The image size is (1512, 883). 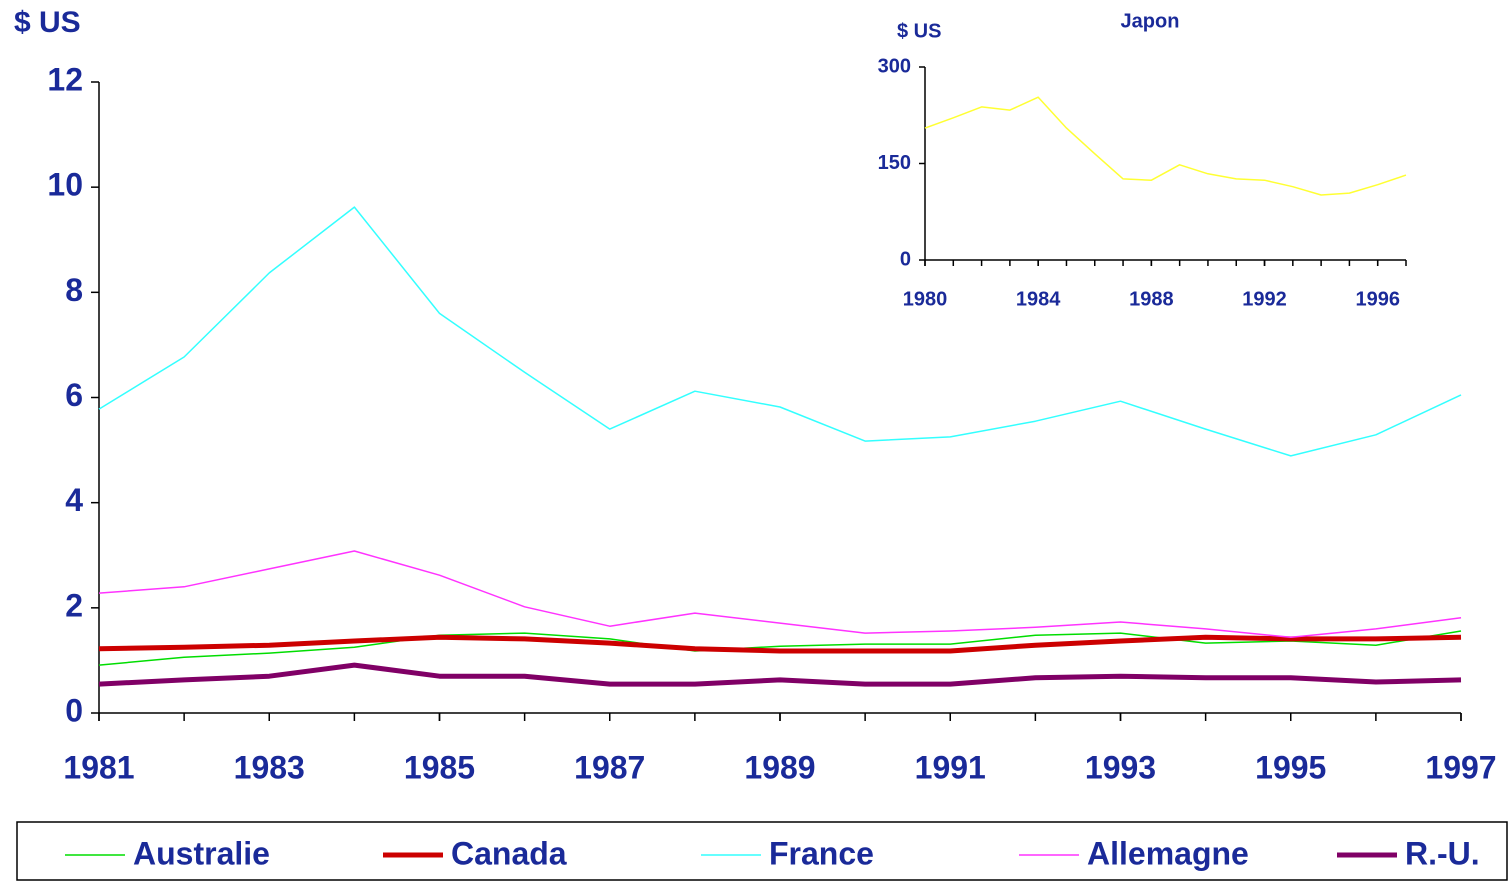 I want to click on inset-title: Japon, so click(x=1150, y=21).